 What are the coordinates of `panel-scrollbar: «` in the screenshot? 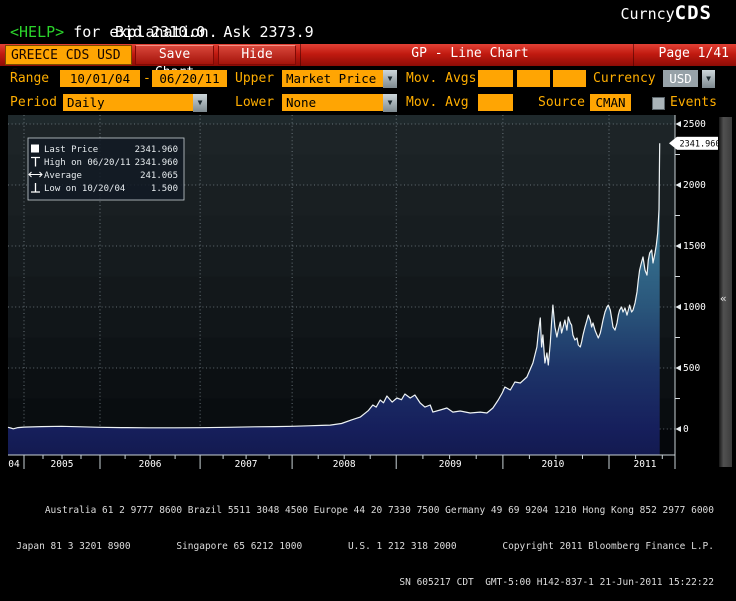 It's located at (725, 292).